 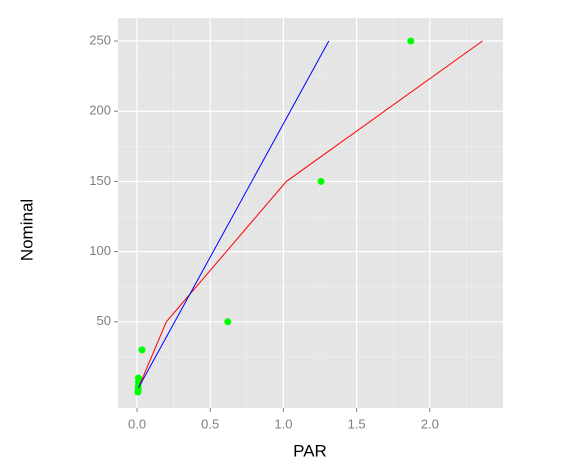 What do you see at coordinates (104, 320) in the screenshot?
I see `y-tick-label: 50` at bounding box center [104, 320].